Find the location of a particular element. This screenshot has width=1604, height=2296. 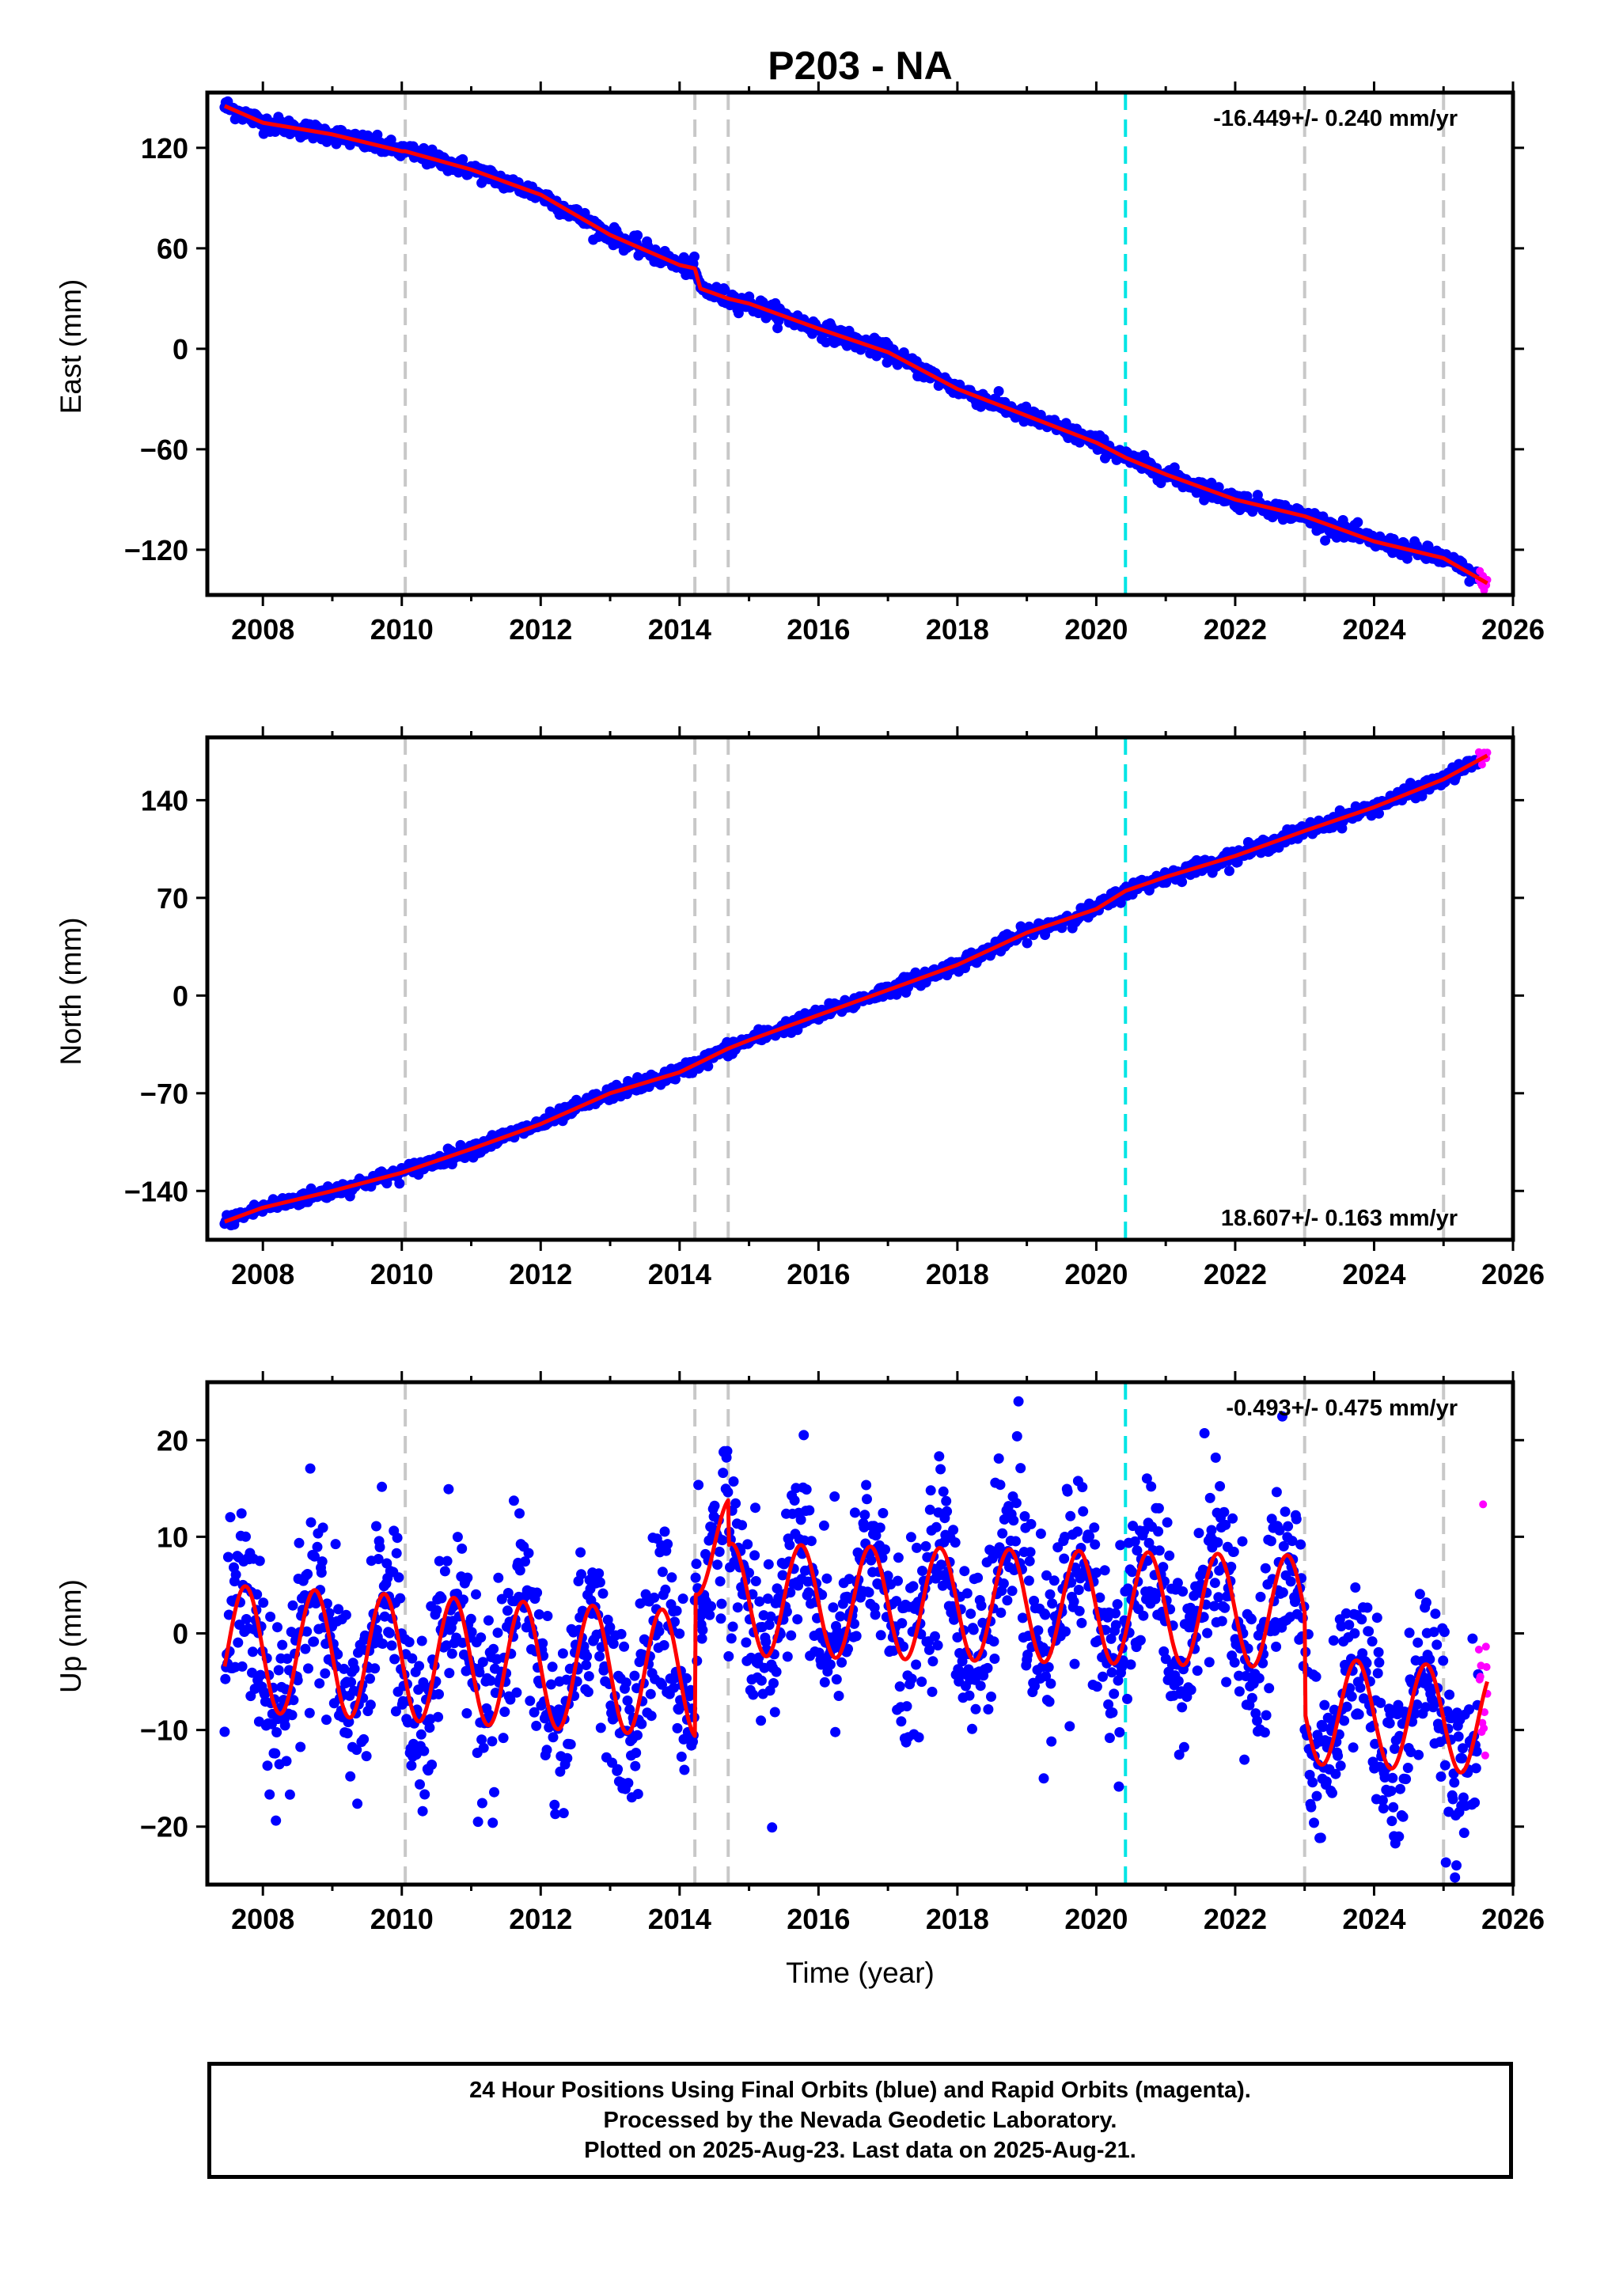

up-x-tick-label: 2012 is located at coordinates (540, 1919).